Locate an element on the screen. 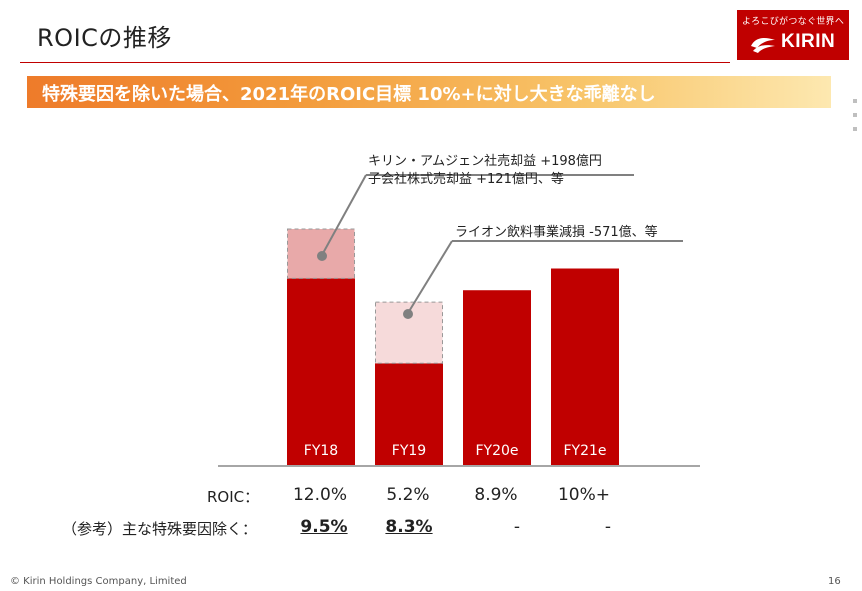 The width and height of the screenshot is (862, 591). fy18-note-line2: 子会社株式売却益 +121億円、等 is located at coordinates (466, 179).